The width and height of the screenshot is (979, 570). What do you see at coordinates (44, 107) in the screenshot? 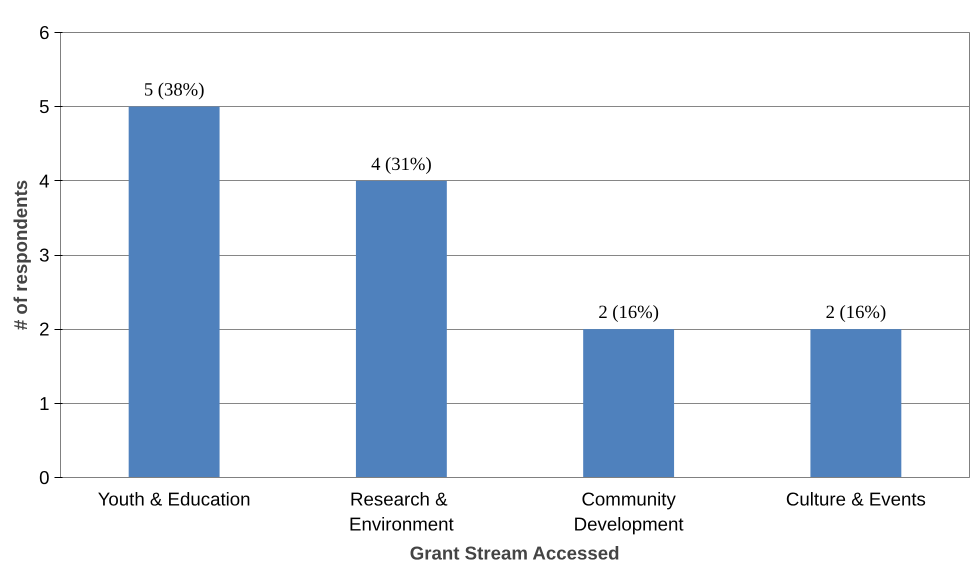
I see `y-tick-label: 5` at bounding box center [44, 107].